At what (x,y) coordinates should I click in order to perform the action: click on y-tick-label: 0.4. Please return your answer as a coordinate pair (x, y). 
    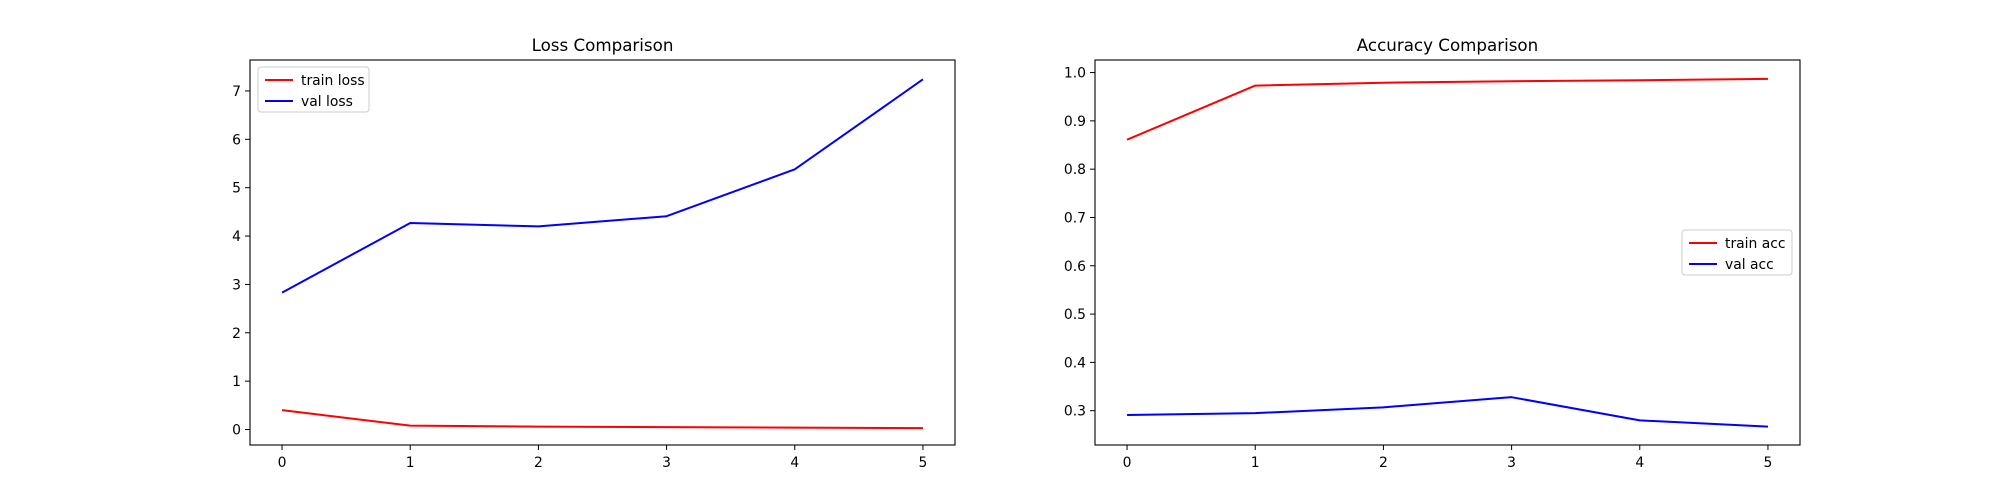
    Looking at the image, I should click on (1075, 363).